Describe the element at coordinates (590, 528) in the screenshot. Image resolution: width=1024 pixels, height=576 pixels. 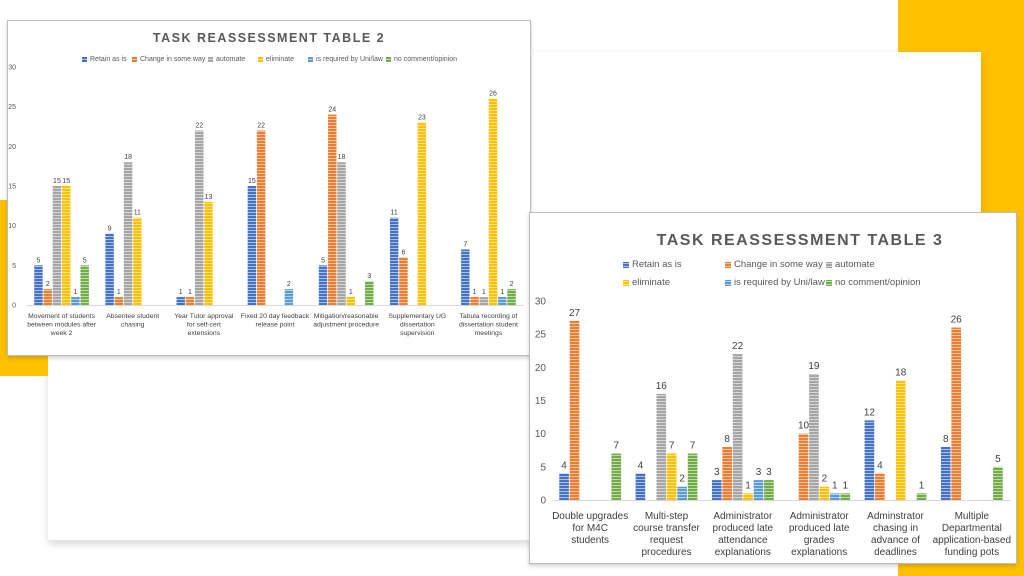
I see `category-label: Double upgrades for M4C students` at that location.